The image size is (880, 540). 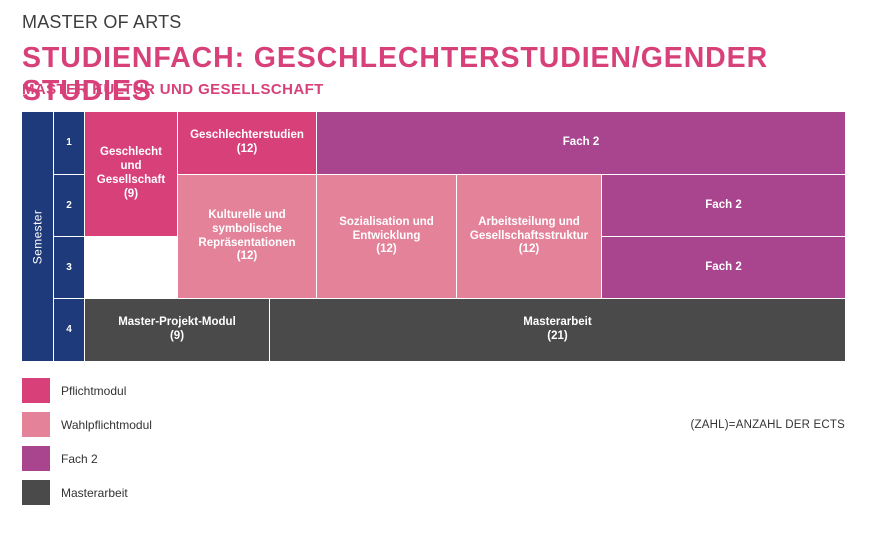 I want to click on ects-note: (ZAHL)=ANZAHL DER ECTS, so click(x=767, y=425).